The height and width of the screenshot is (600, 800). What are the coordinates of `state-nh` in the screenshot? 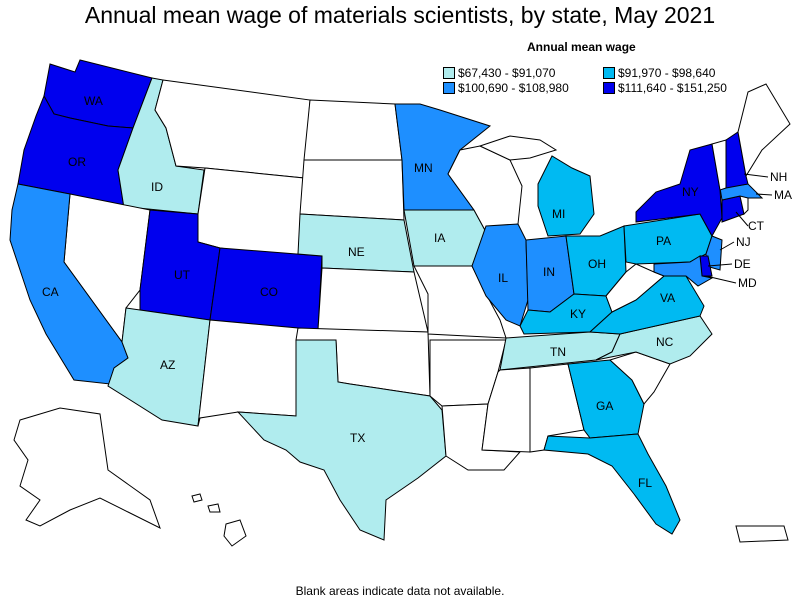 It's located at (737, 160).